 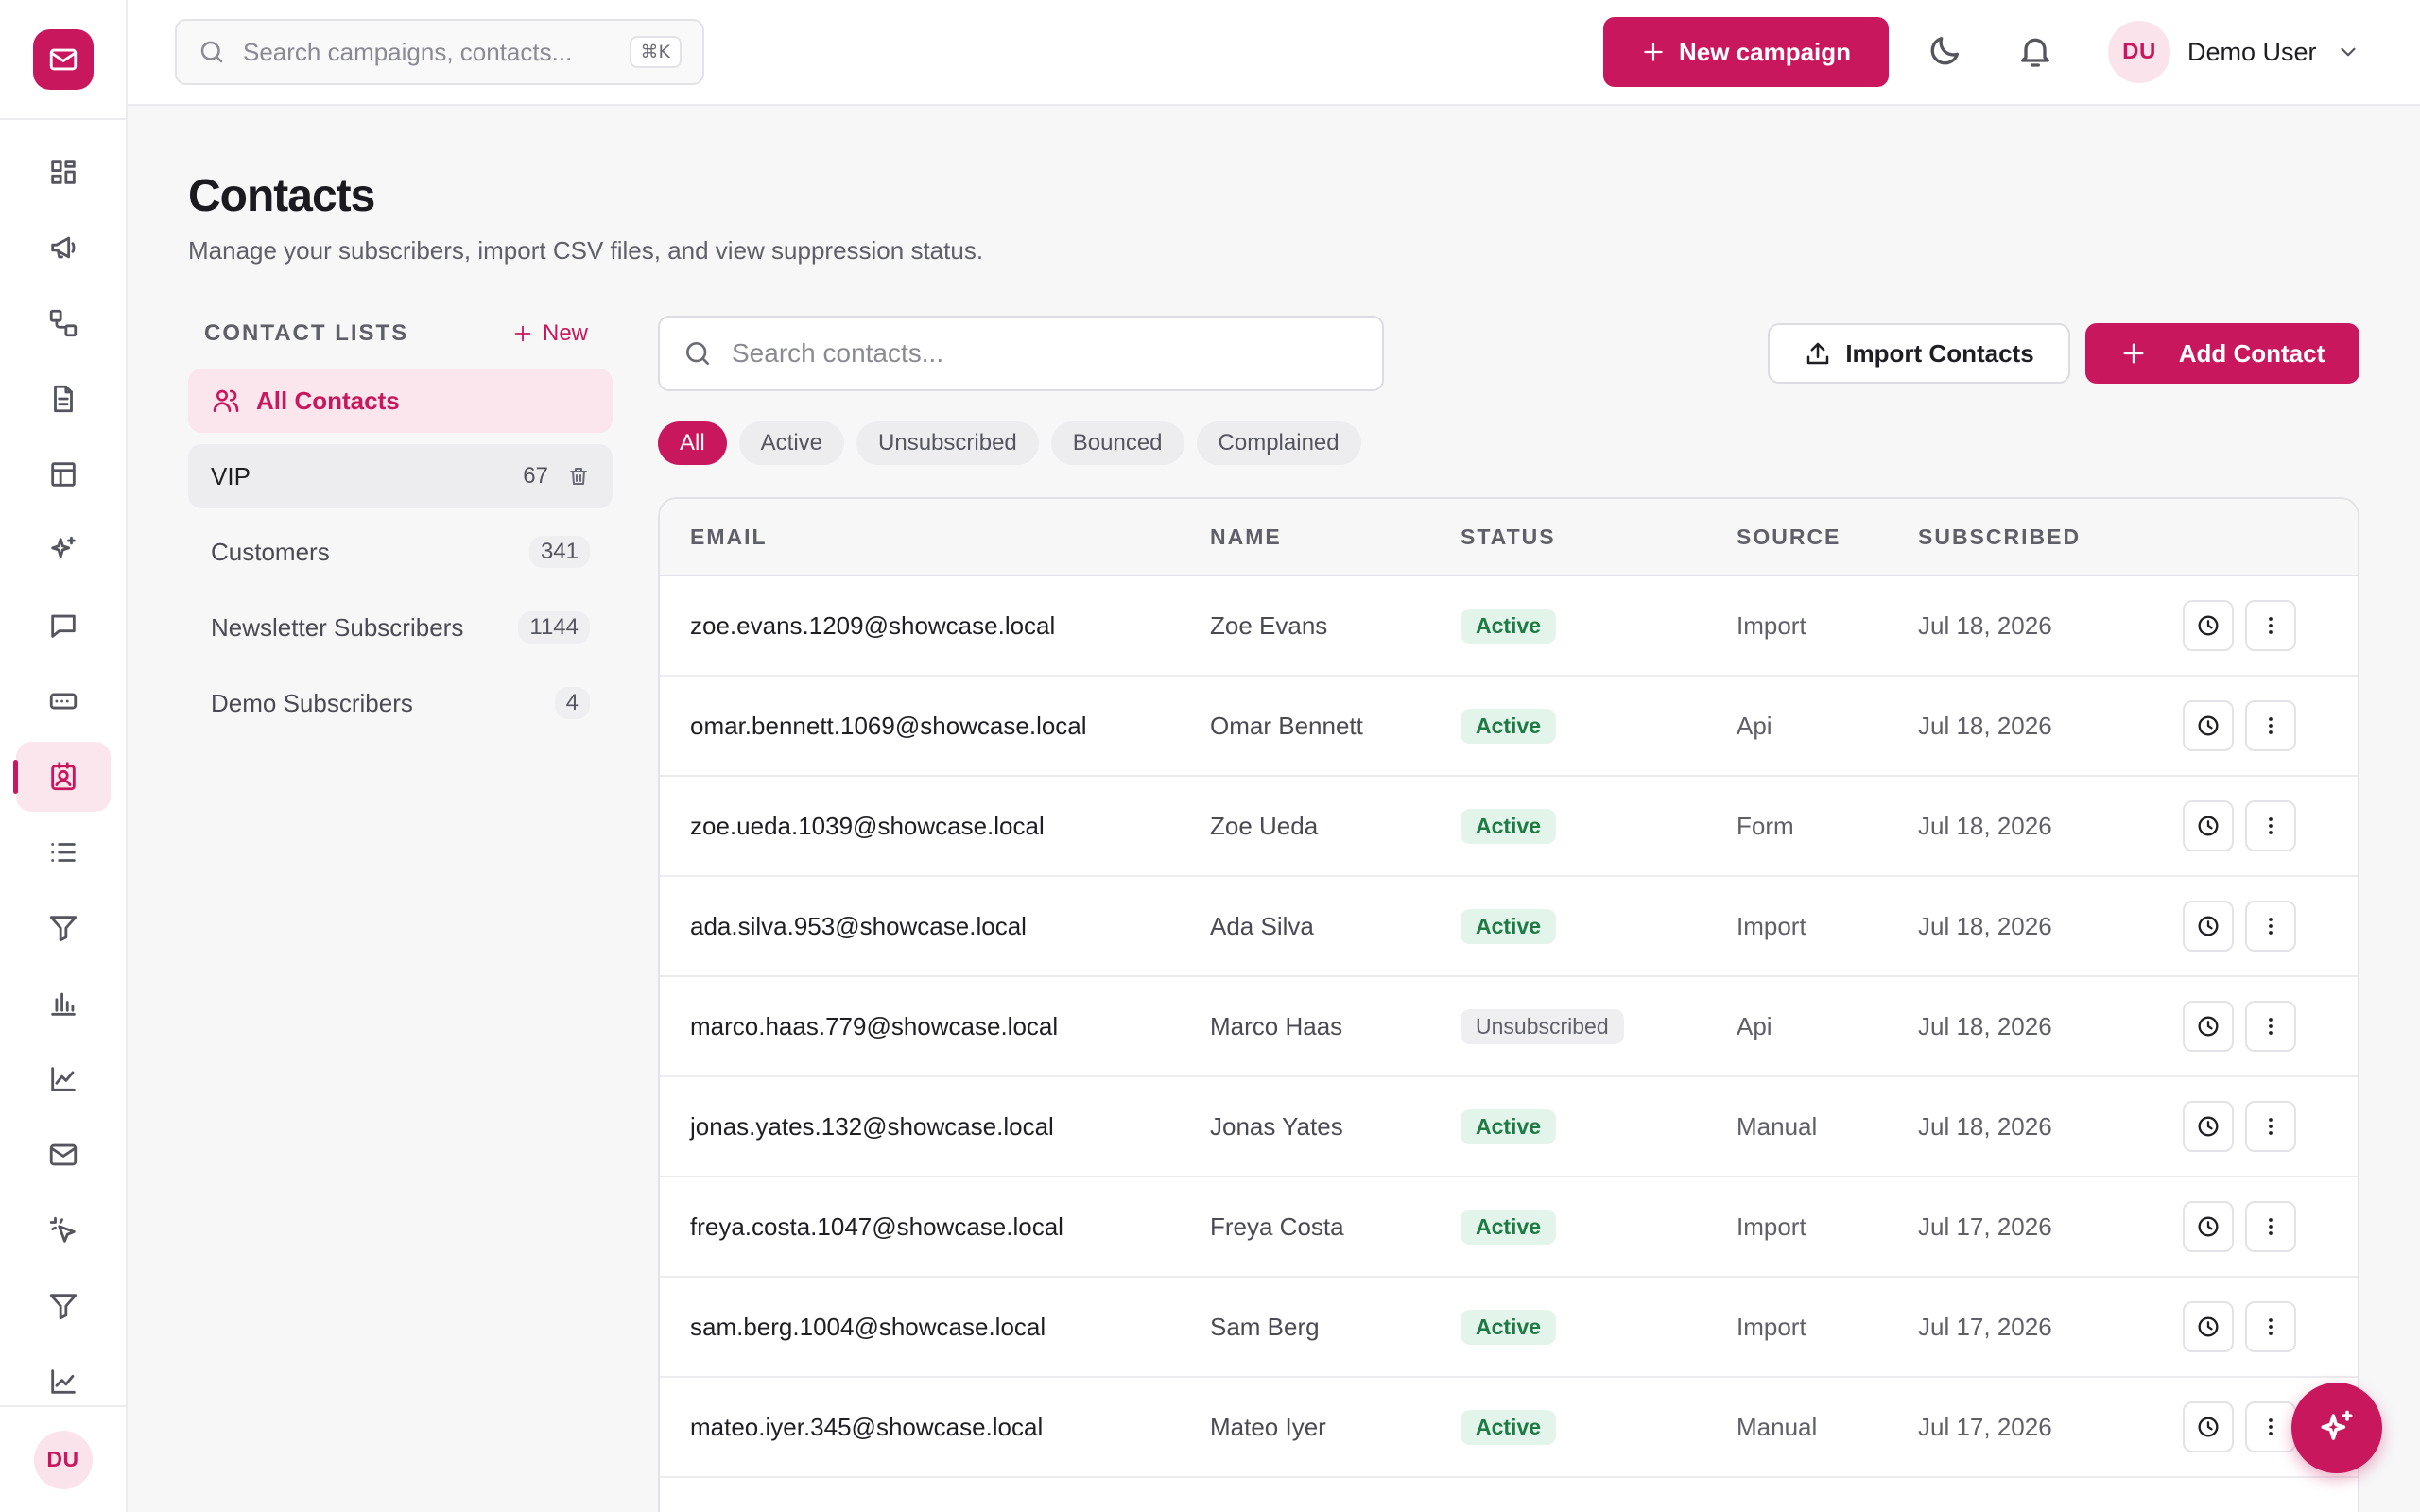 I want to click on contact-email: sam.berg.1004@showcase.local, so click(x=868, y=1326).